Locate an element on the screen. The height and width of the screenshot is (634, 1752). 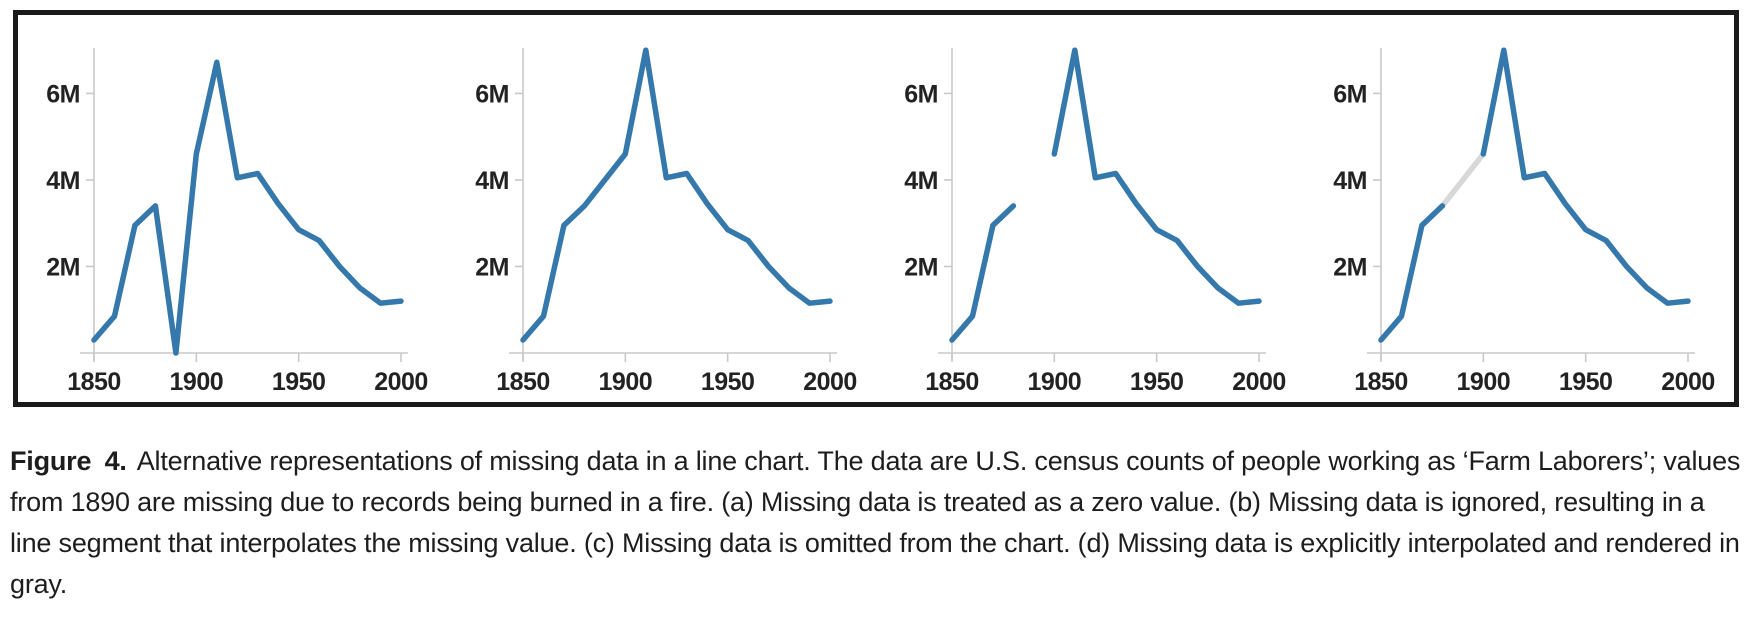
missing-interpolated-segment is located at coordinates (1463, 180).